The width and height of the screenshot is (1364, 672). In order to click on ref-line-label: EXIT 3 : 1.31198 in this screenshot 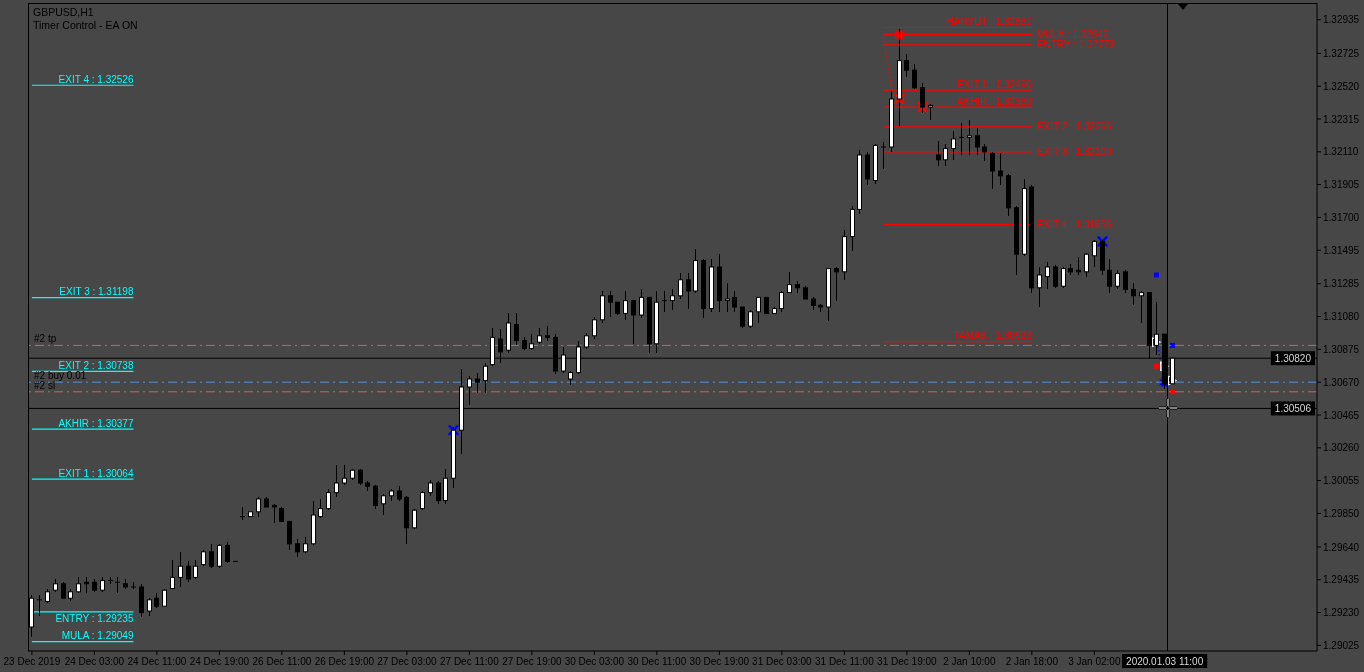, I will do `click(96, 292)`.